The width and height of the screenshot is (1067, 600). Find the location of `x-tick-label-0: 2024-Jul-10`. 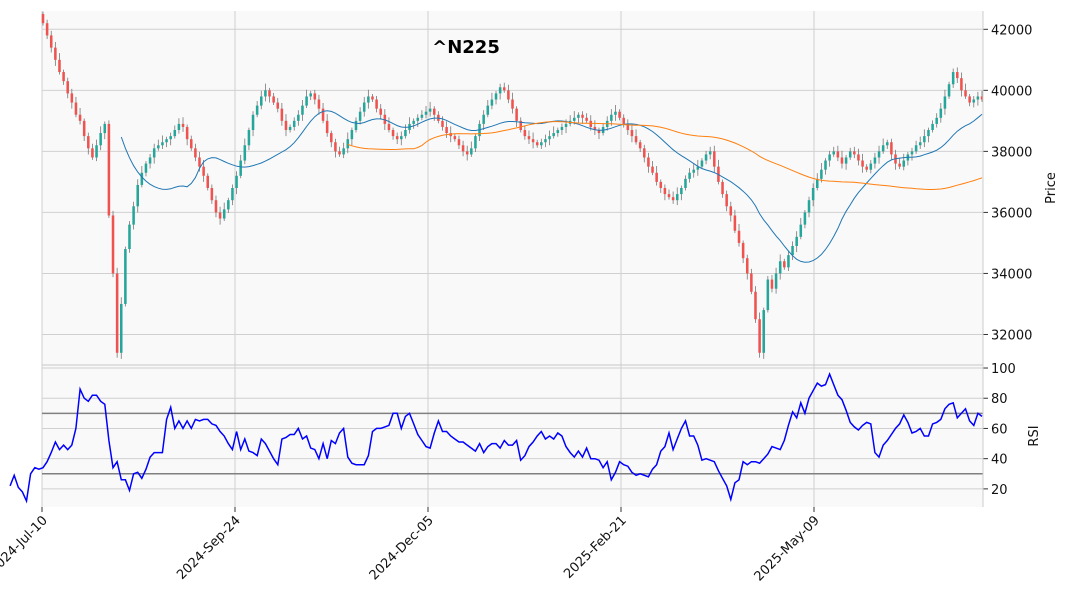

x-tick-label-0: 2024-Jul-10 is located at coordinates (25, 545).